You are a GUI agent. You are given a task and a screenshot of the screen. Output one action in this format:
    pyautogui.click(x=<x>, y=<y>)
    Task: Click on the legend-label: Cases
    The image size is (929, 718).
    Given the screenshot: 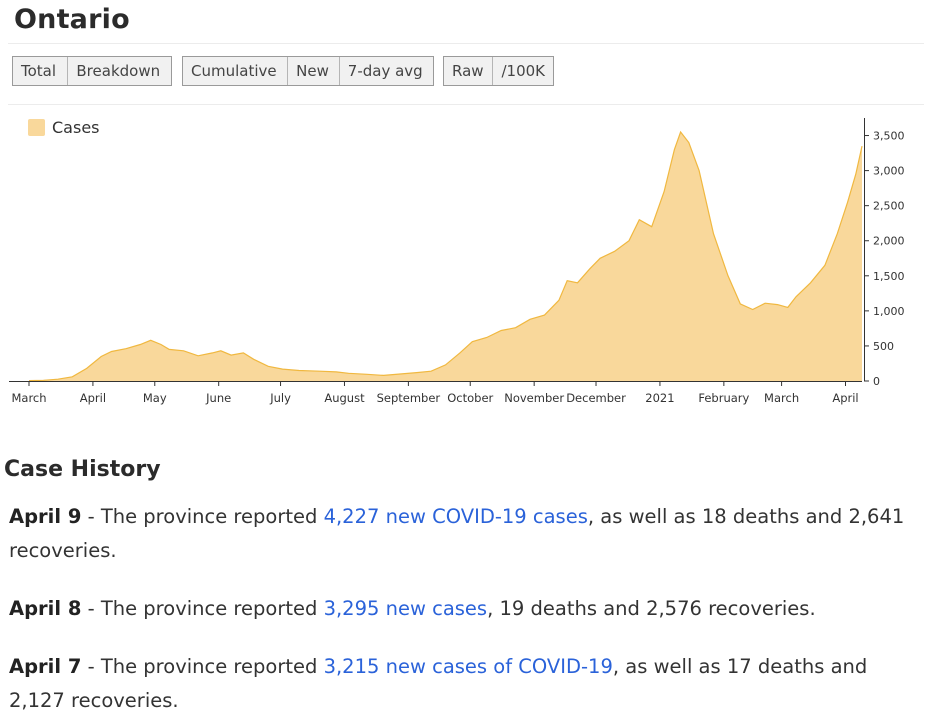 What is the action you would take?
    pyautogui.click(x=76, y=127)
    